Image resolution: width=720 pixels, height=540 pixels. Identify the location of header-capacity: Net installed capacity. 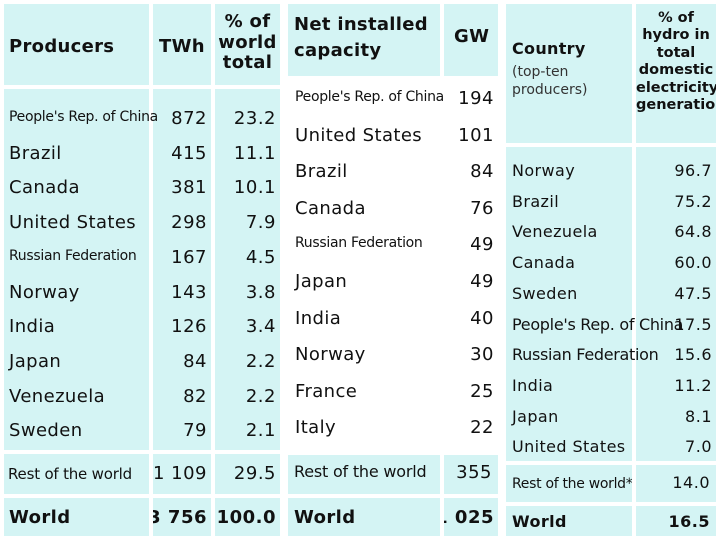
(364, 40).